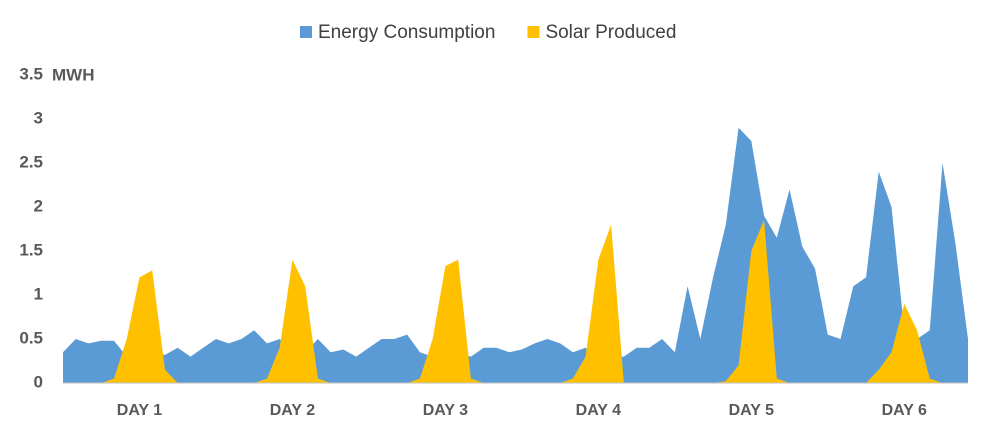 The width and height of the screenshot is (992, 437). I want to click on x-tick-label: DAY 2, so click(292, 410).